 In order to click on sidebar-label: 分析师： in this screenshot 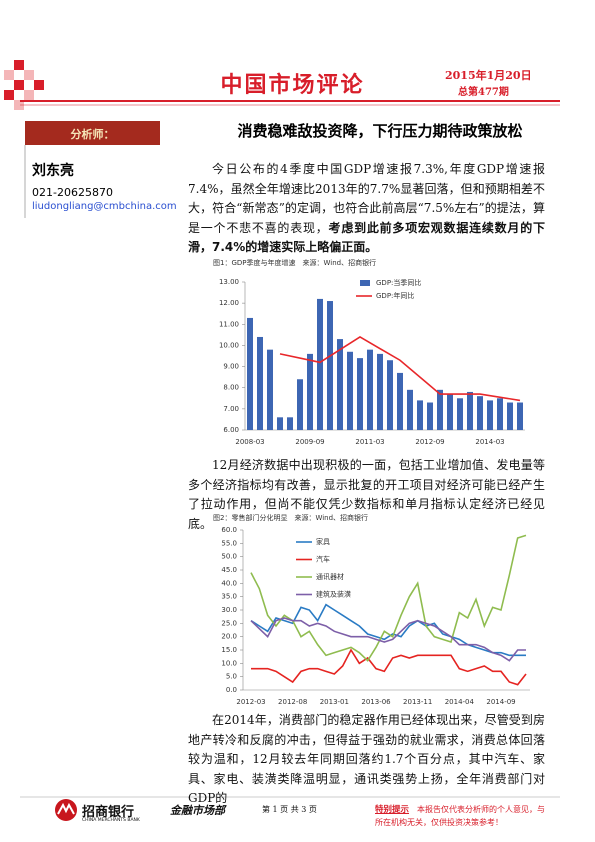, I will do `click(92, 134)`.